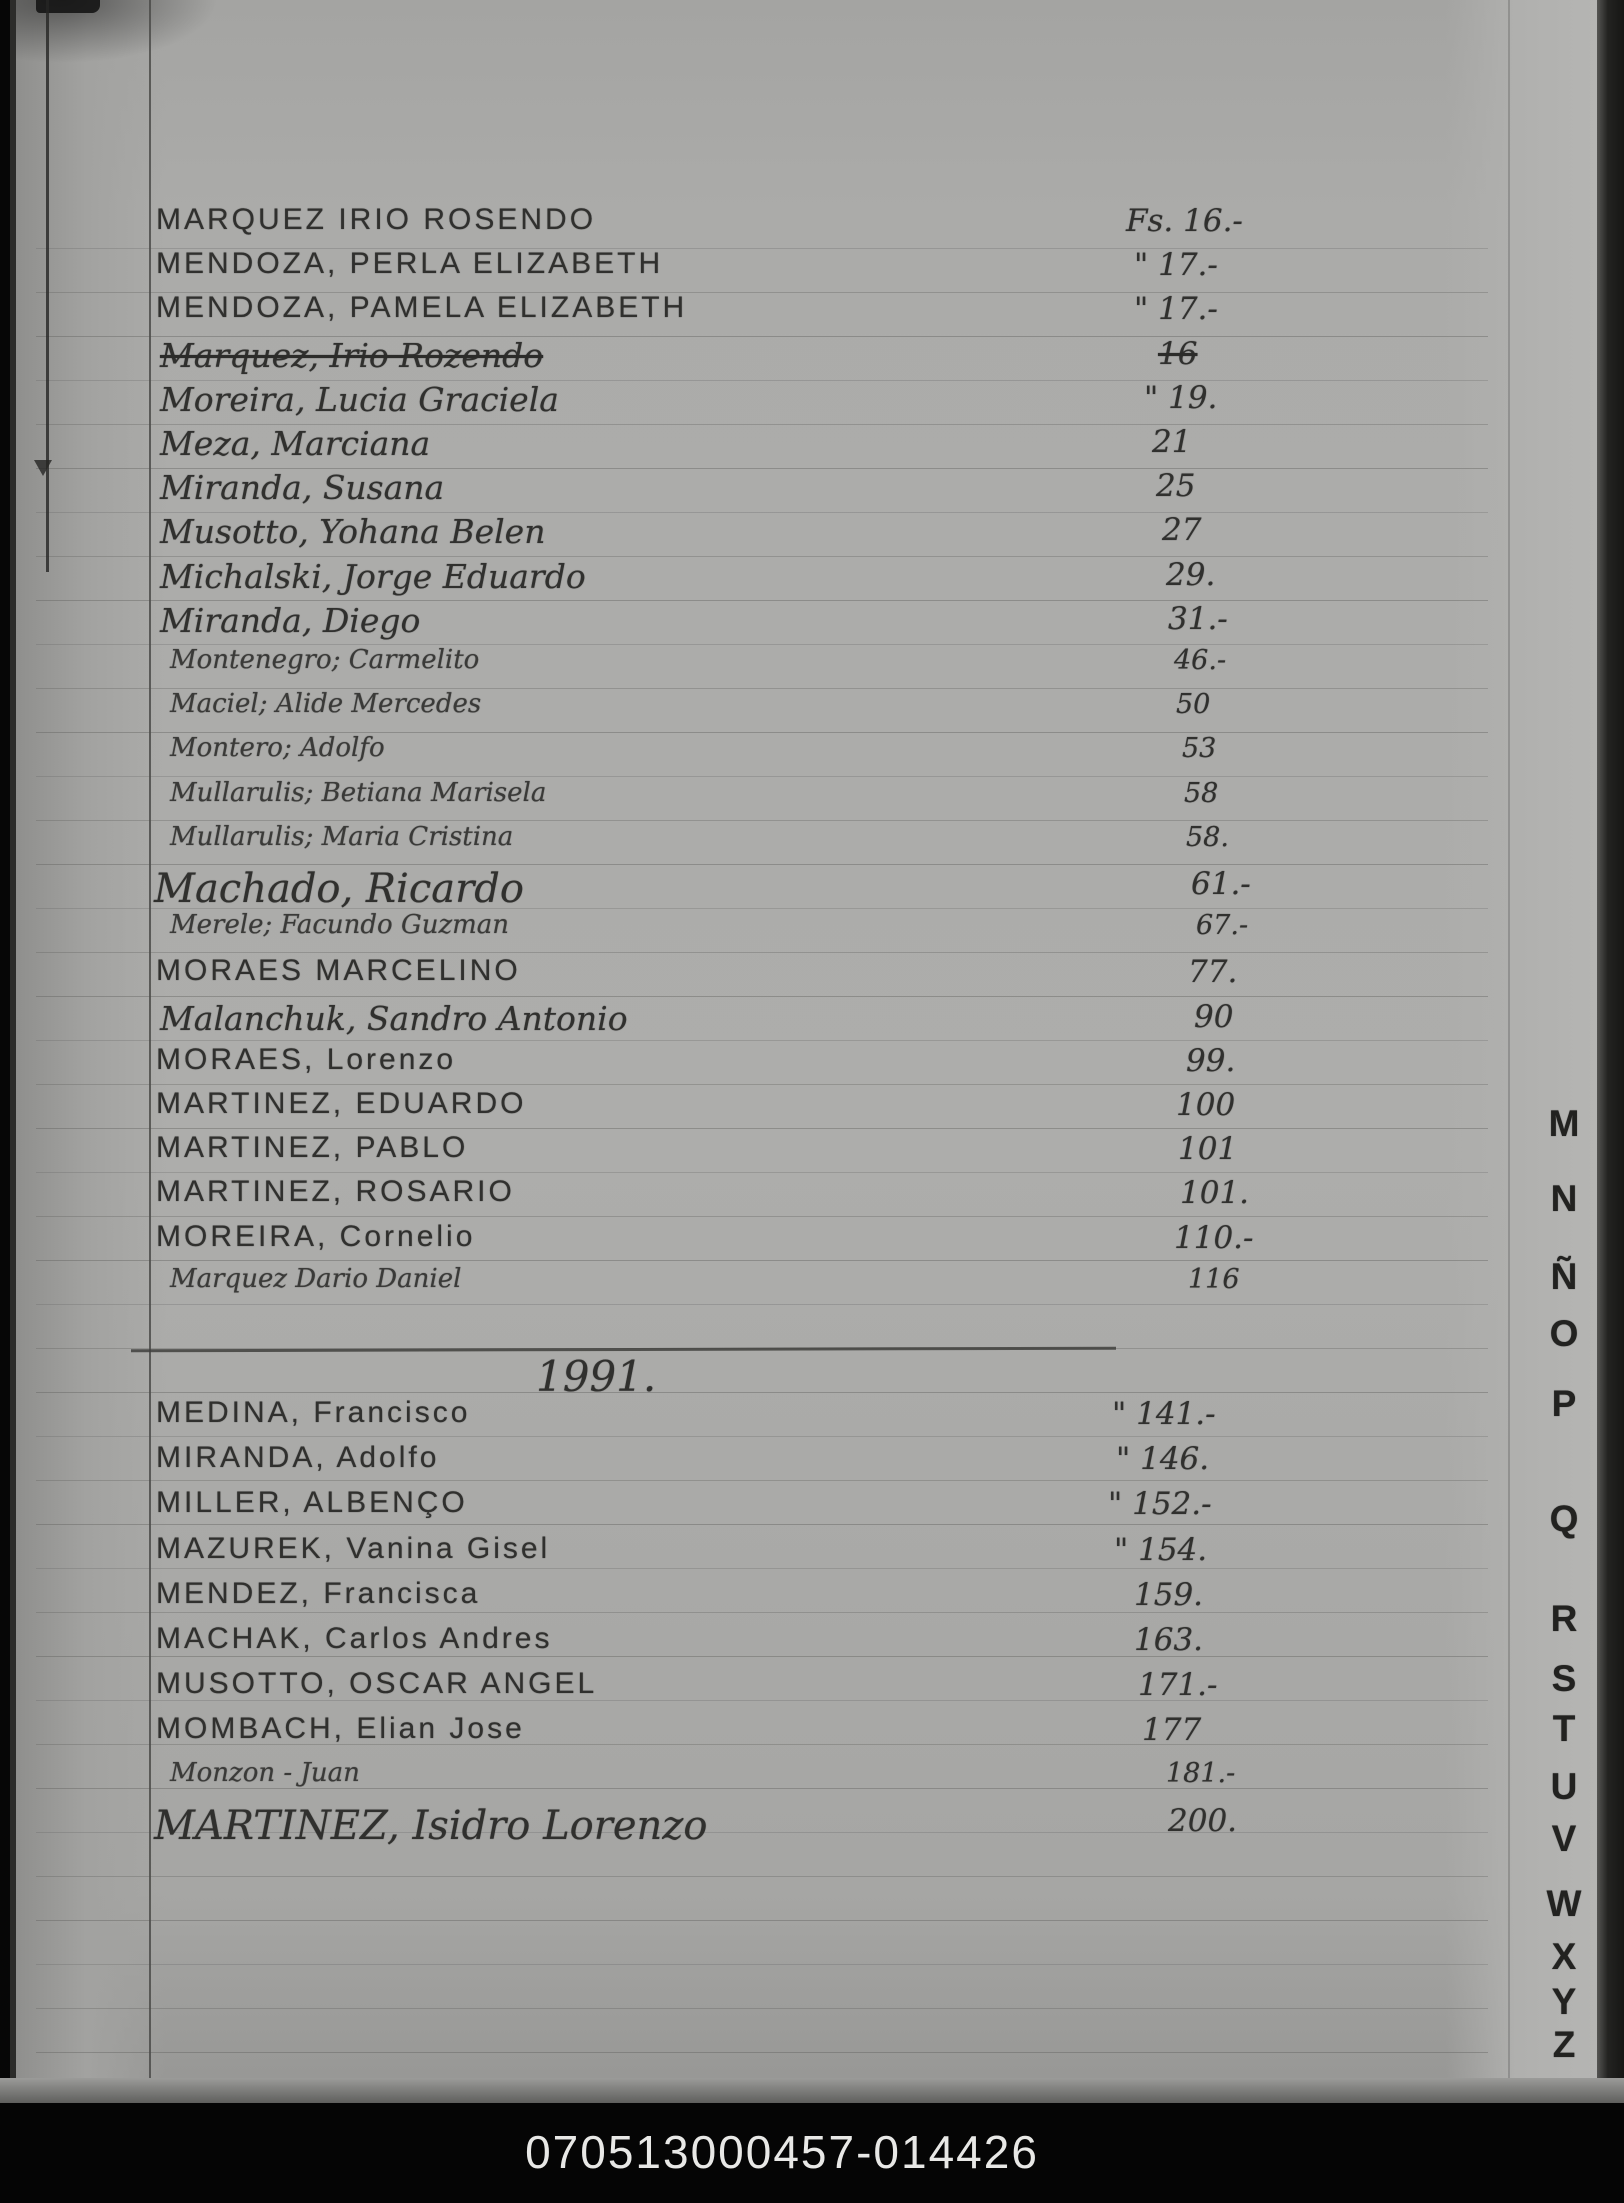 The image size is (1624, 2203). I want to click on entry-name: MENDOZA, PERLA ELIZABETH, so click(410, 263).